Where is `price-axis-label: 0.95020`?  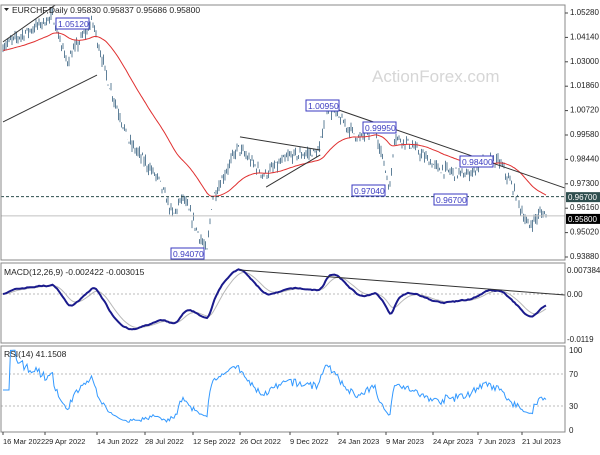 price-axis-label: 0.95020 is located at coordinates (584, 232).